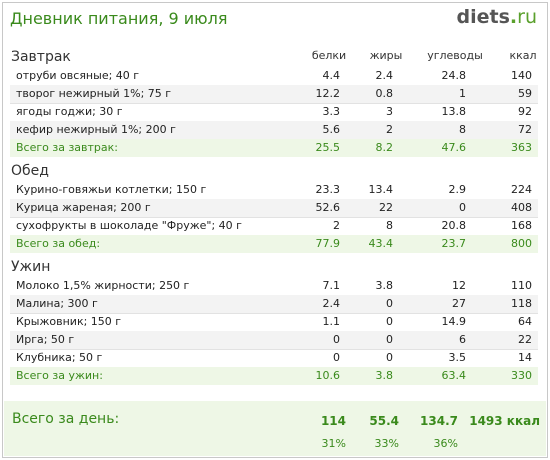  Describe the element at coordinates (521, 243) in the screenshot. I see `kcal-value: 800` at that location.